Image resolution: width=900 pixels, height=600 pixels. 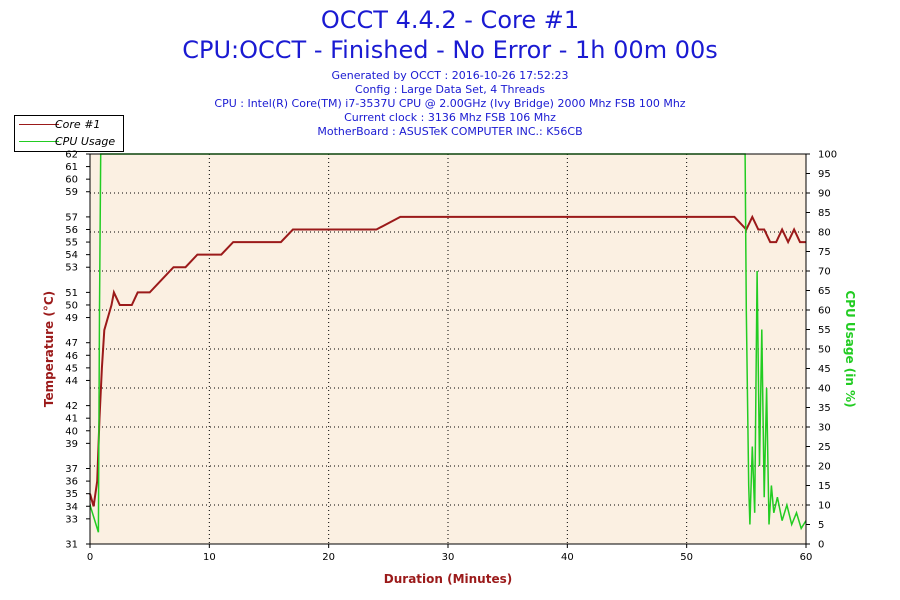 What do you see at coordinates (71, 507) in the screenshot?
I see `y-left-tick-label: 34` at bounding box center [71, 507].